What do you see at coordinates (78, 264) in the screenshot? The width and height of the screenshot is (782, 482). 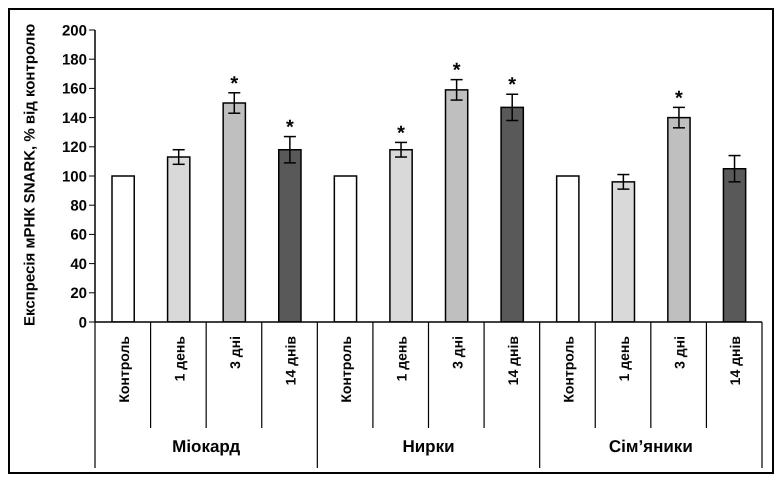 I see `y-tick-label: 40` at bounding box center [78, 264].